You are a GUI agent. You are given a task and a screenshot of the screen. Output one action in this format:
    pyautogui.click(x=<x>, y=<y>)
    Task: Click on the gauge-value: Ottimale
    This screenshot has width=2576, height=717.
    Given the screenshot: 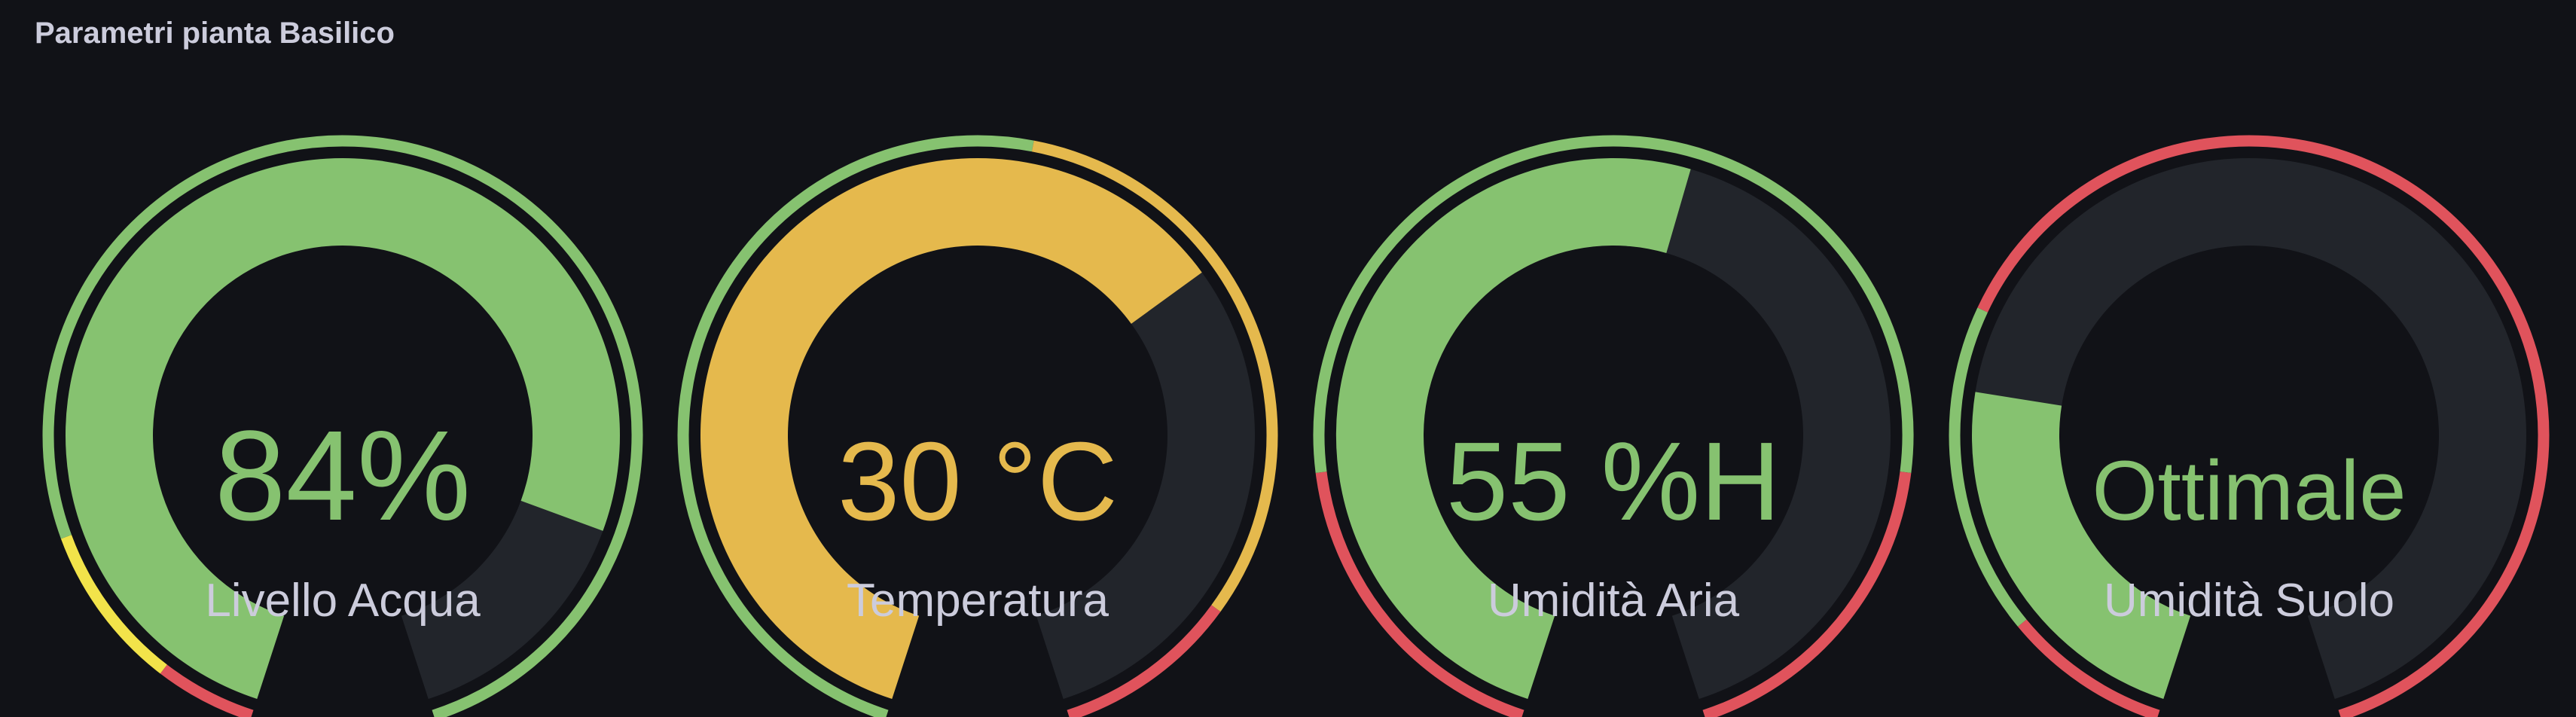 What is the action you would take?
    pyautogui.click(x=2250, y=491)
    